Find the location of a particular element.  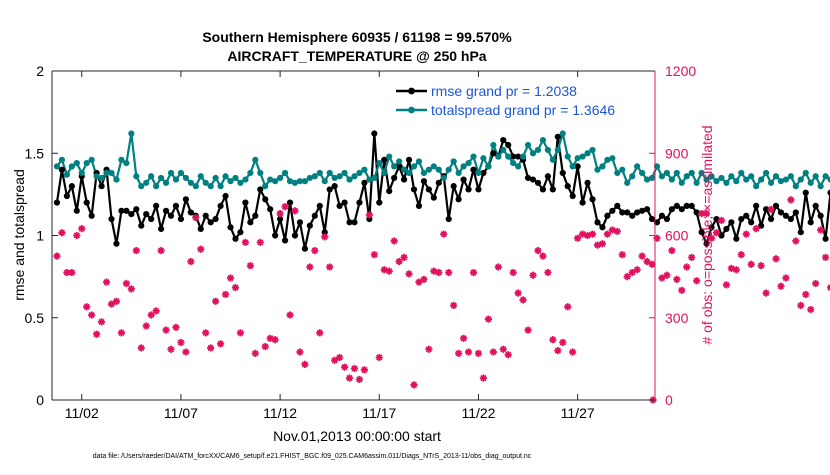

legend-totalspread-marker is located at coordinates (411, 110).